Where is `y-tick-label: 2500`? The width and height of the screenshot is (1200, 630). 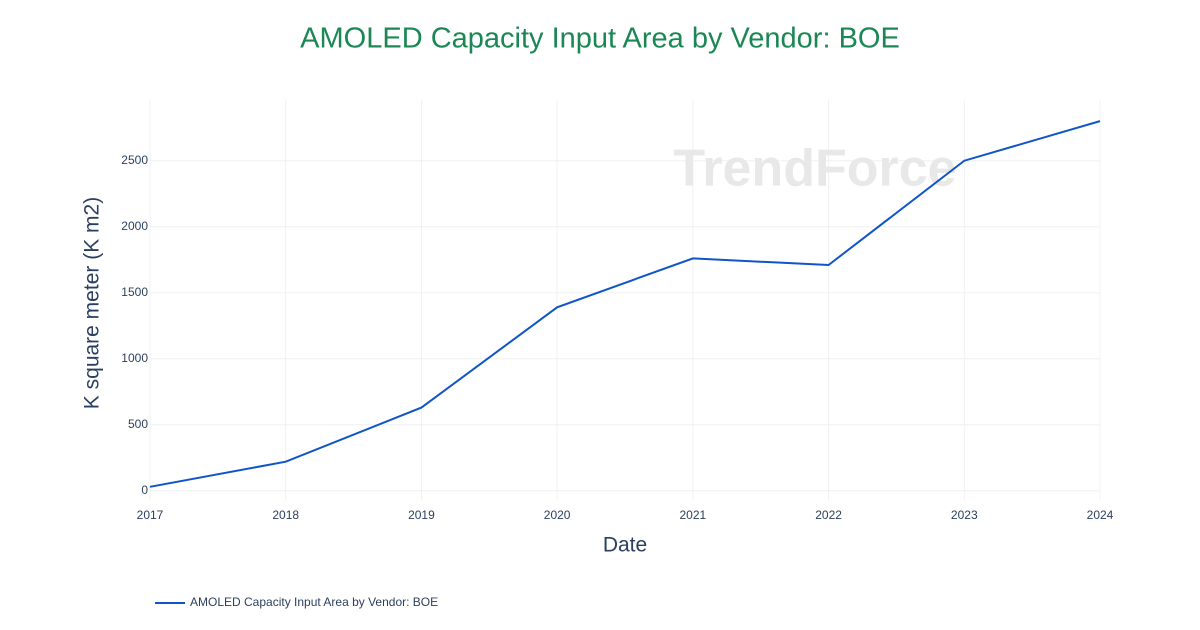 y-tick-label: 2500 is located at coordinates (134, 160).